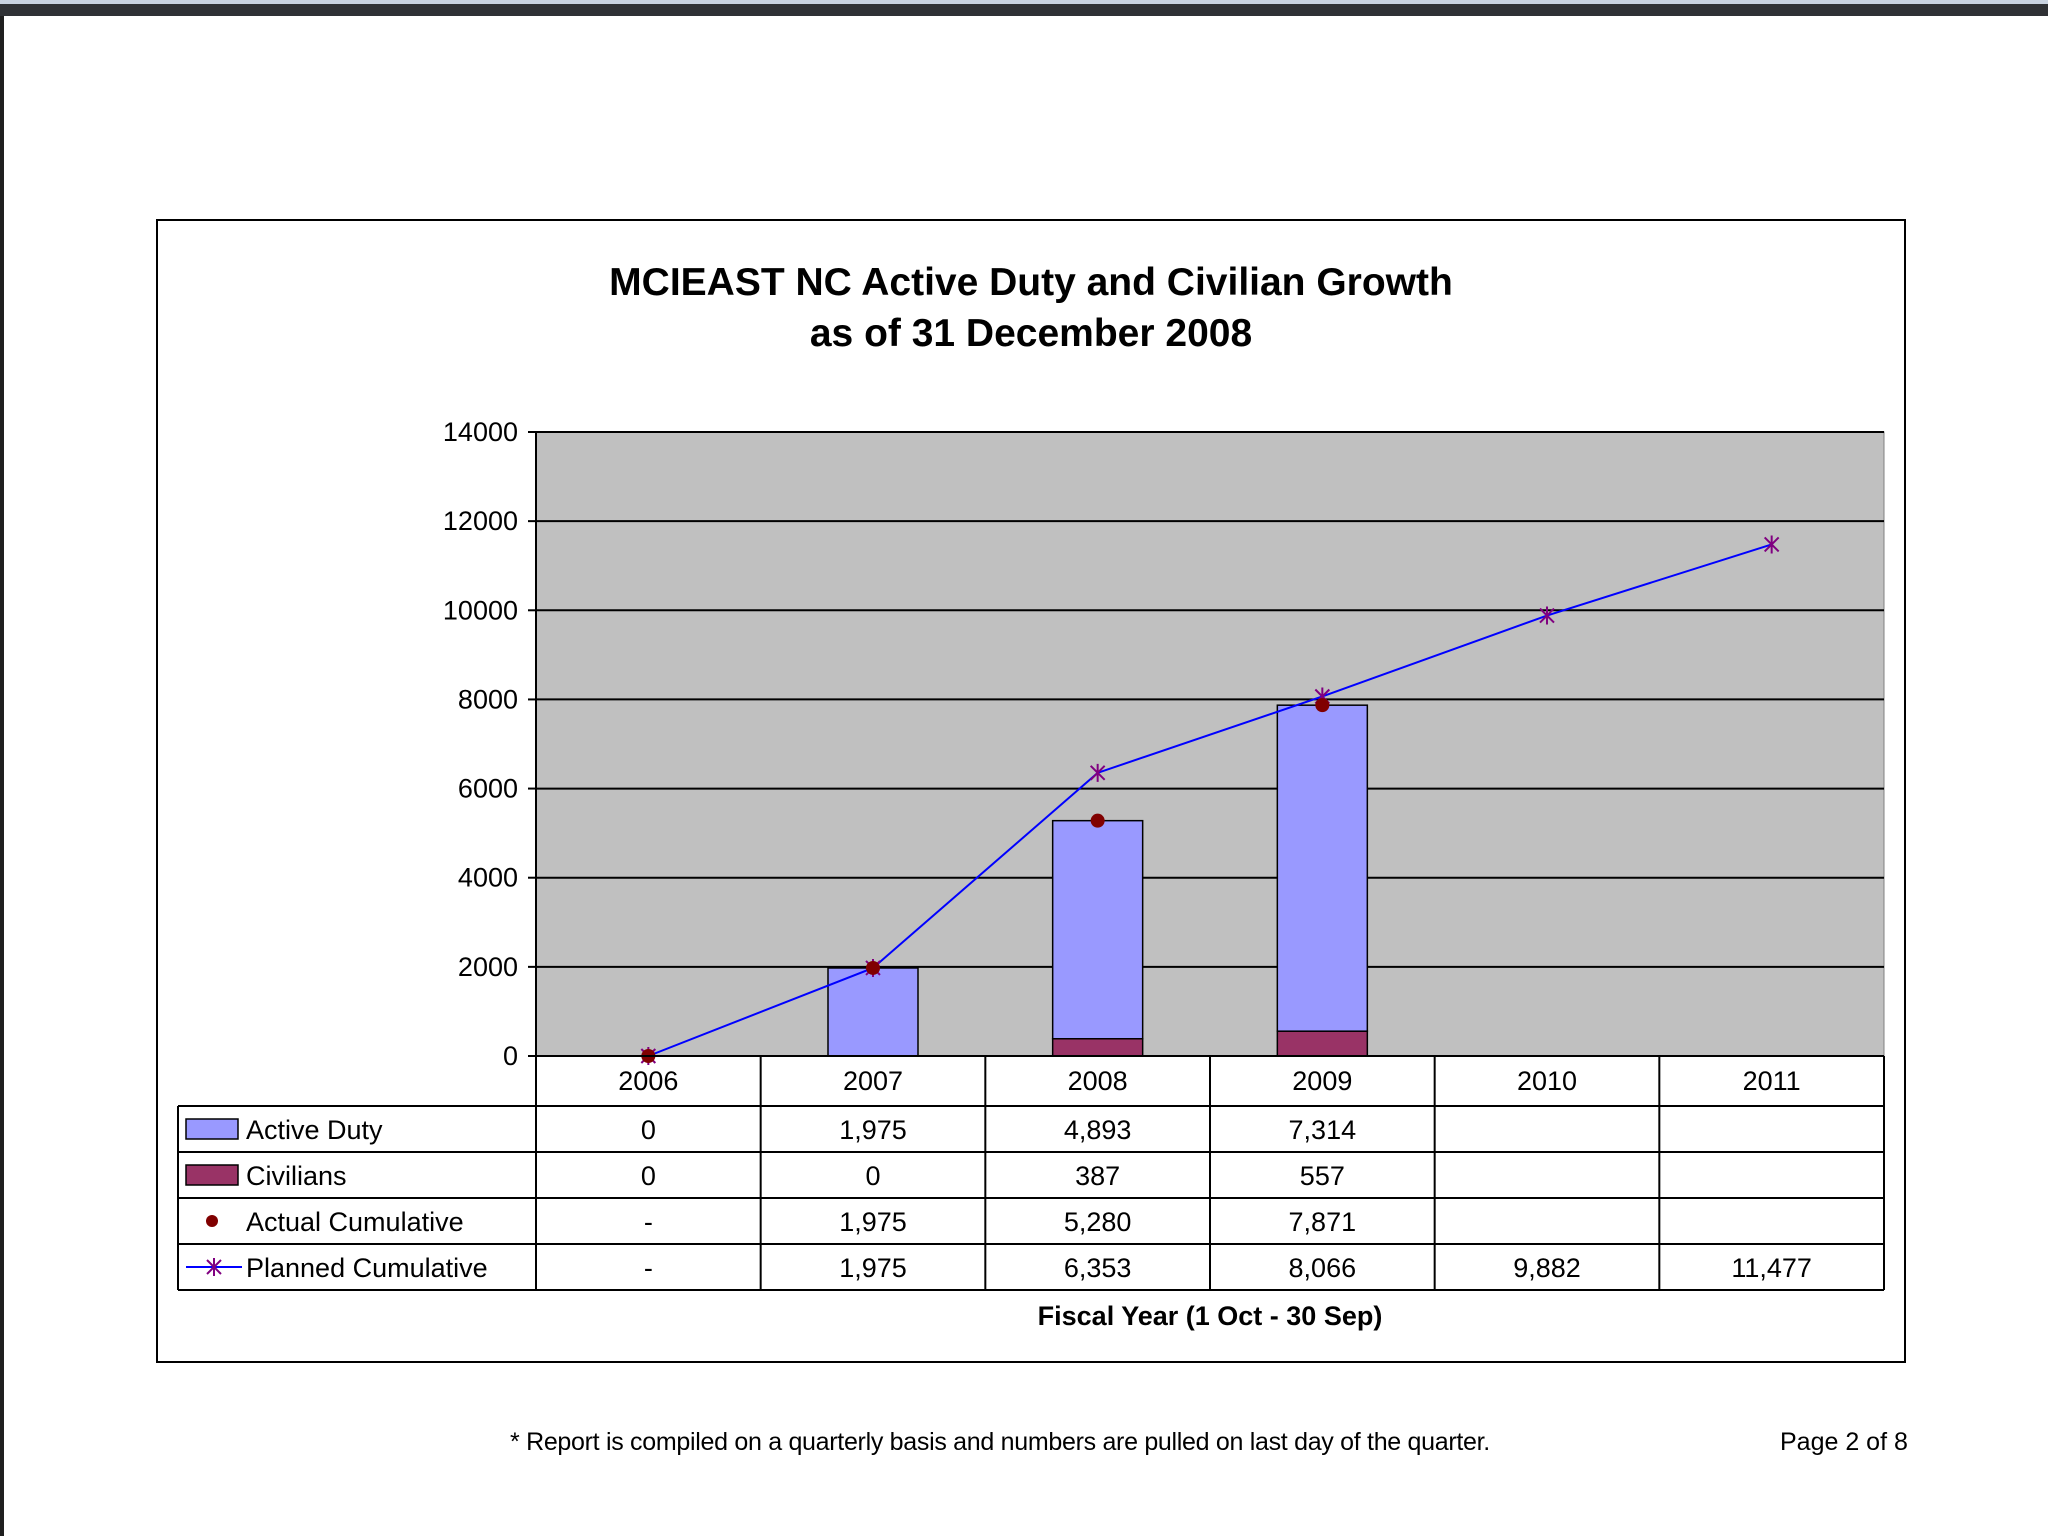 Image resolution: width=2048 pixels, height=1536 pixels. What do you see at coordinates (1024, 2) in the screenshot?
I see `viewer-toolbar-strip` at bounding box center [1024, 2].